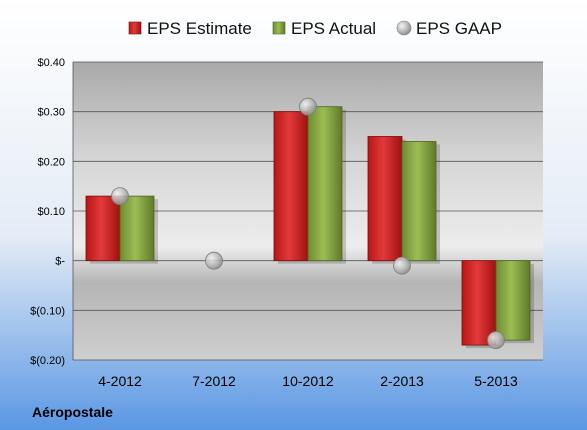 The image size is (587, 430). Describe the element at coordinates (214, 381) in the screenshot. I see `x-category-label: 7-2012` at that location.